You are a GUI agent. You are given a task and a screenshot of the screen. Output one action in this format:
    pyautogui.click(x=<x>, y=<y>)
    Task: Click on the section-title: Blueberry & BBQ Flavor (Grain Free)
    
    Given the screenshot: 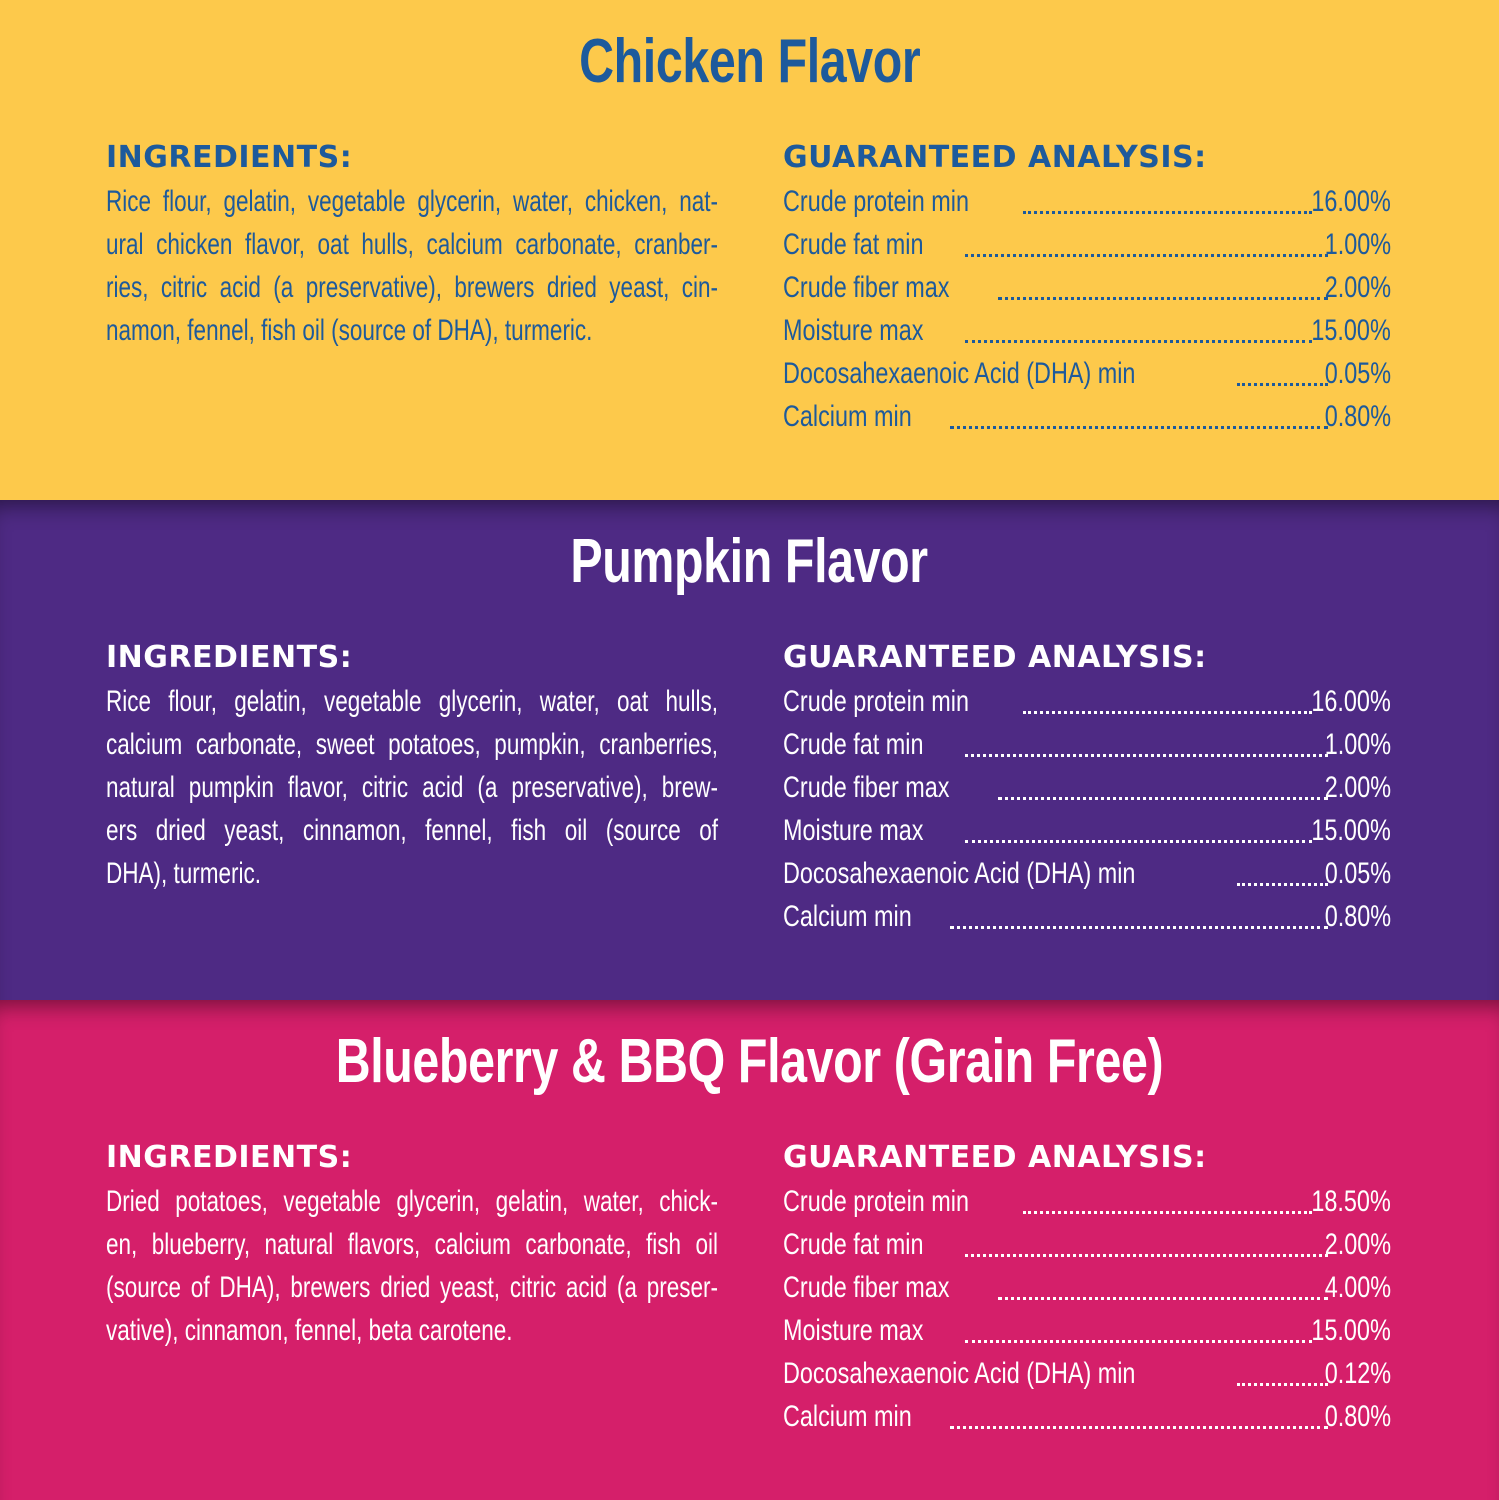 What is the action you would take?
    pyautogui.click(x=749, y=1062)
    